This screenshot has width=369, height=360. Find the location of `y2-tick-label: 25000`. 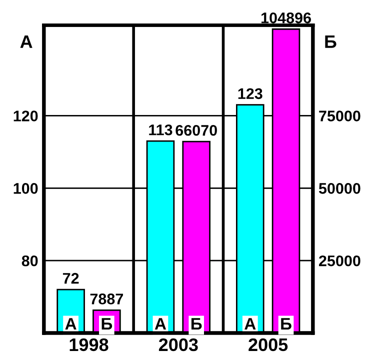

y2-tick-label: 25000 is located at coordinates (339, 260).